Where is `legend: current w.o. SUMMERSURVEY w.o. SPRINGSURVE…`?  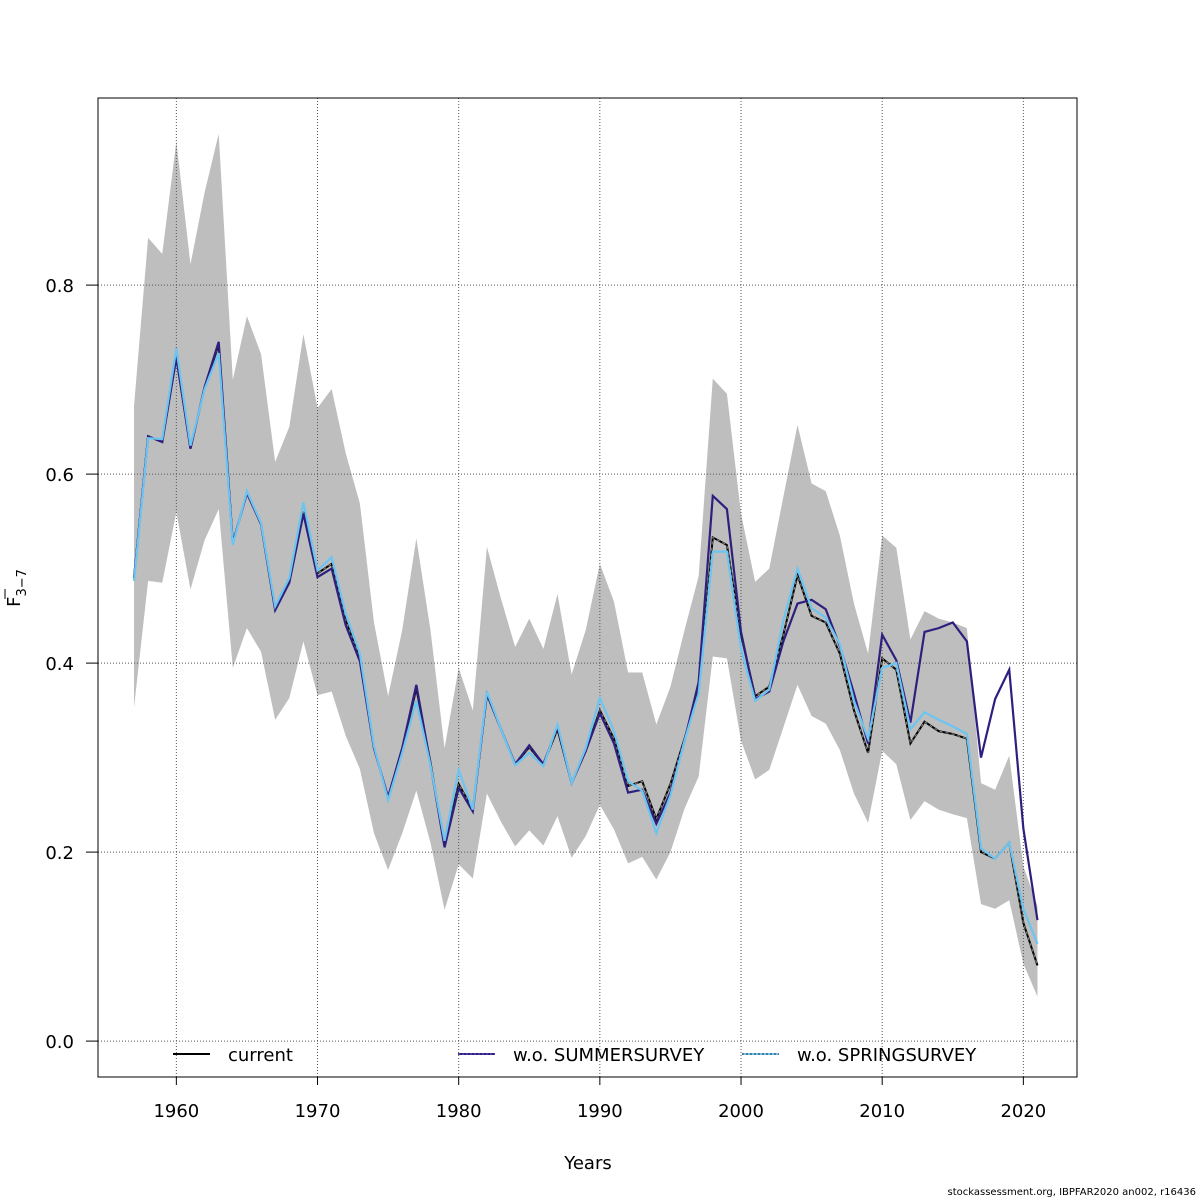
legend: current w.o. SUMMERSURVEY w.o. SPRINGSURVE… is located at coordinates (575, 1055).